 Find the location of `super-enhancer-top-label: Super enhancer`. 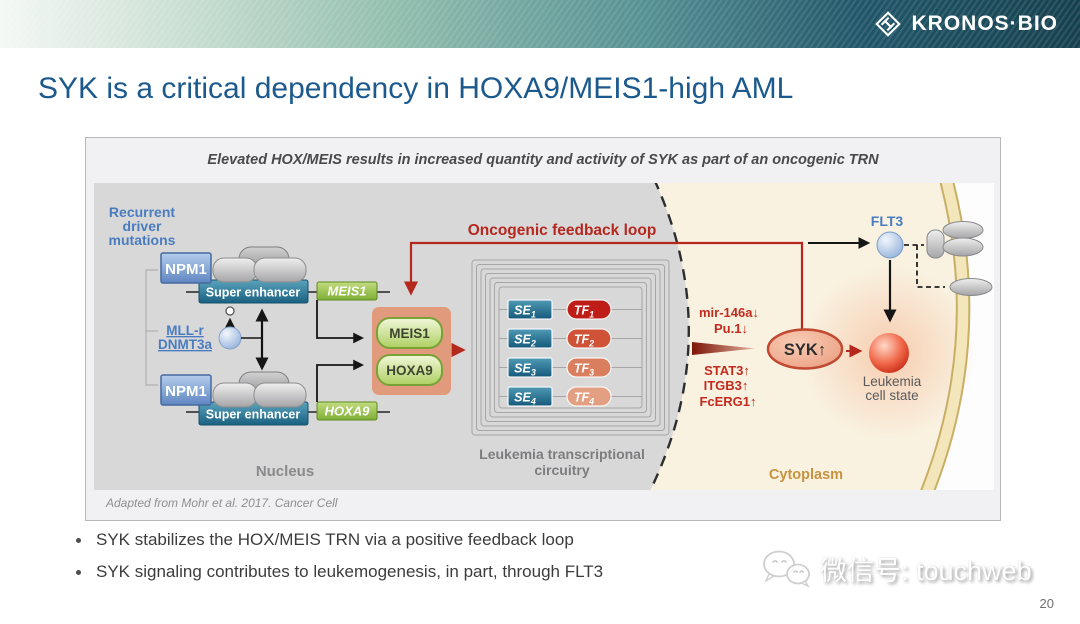

super-enhancer-top-label: Super enhancer is located at coordinates (253, 293).